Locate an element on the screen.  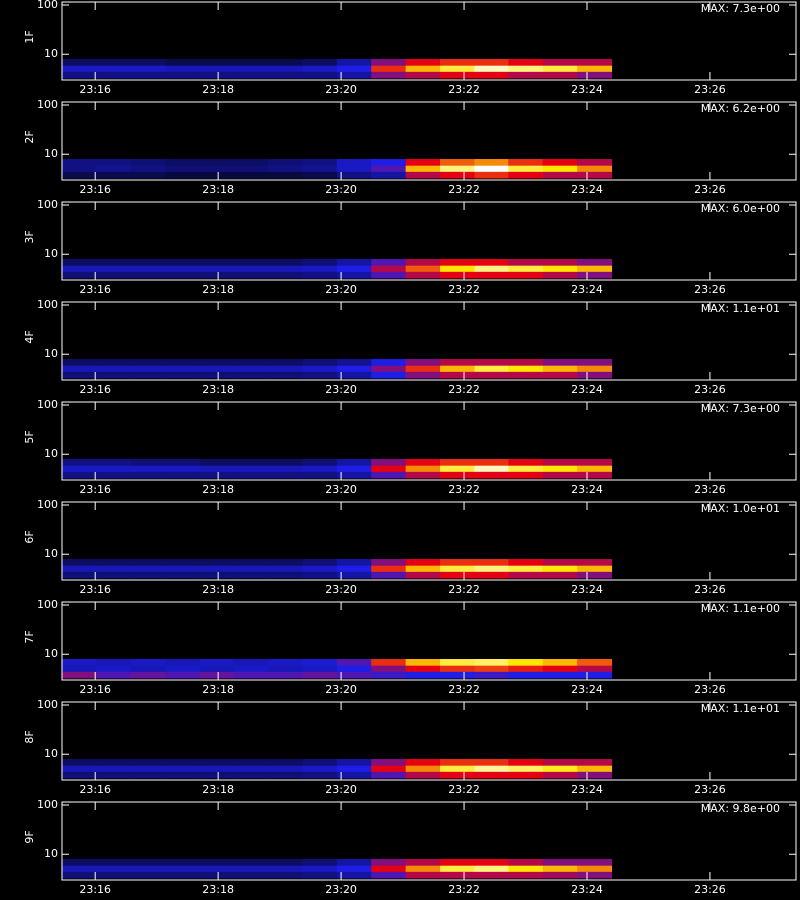
plot-frame is located at coordinates (429, 641).